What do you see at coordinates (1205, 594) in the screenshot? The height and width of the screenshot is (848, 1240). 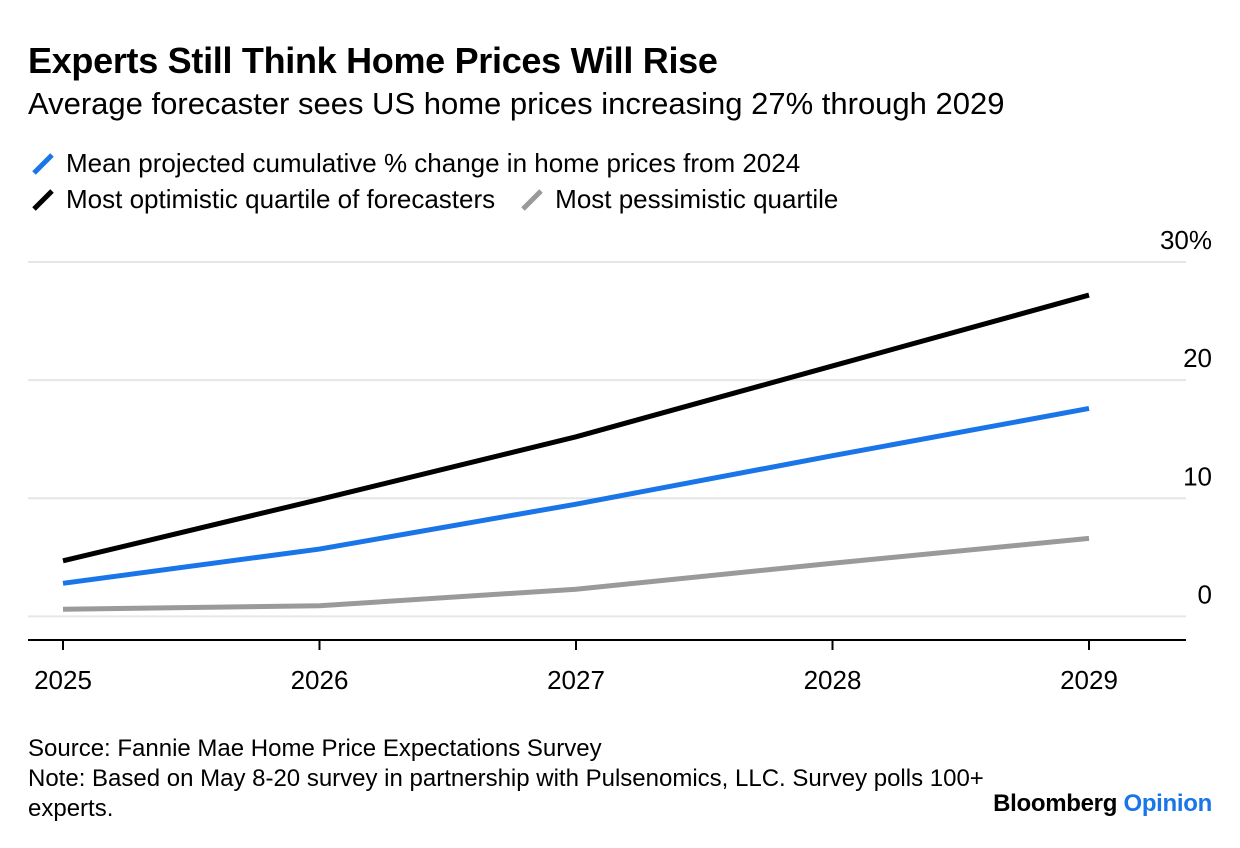 I see `y-tick-label-0: 0` at bounding box center [1205, 594].